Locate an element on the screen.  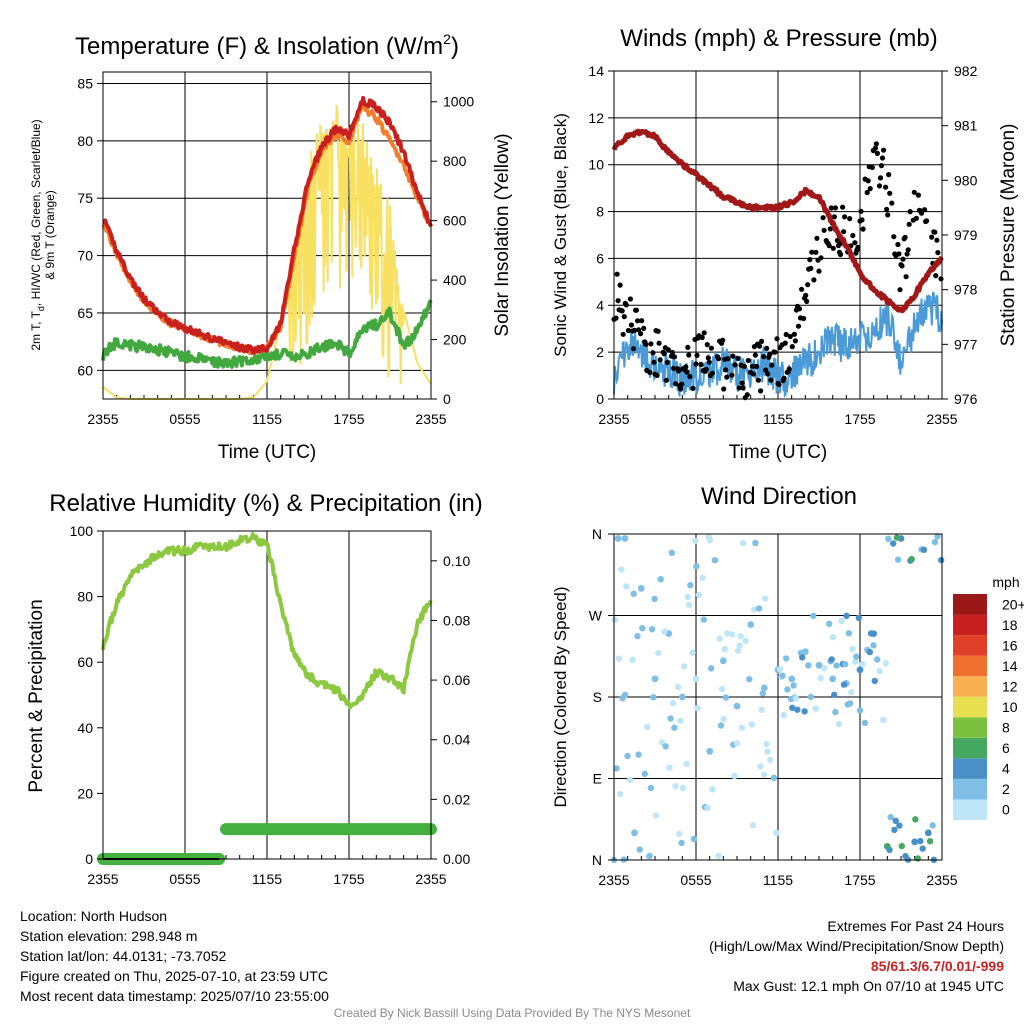
legend-label-8: 16 is located at coordinates (1010, 645).